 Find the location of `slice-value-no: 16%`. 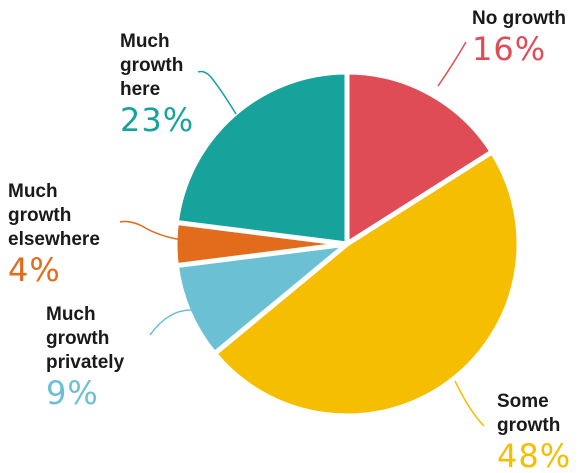

slice-value-no: 16% is located at coordinates (509, 49).